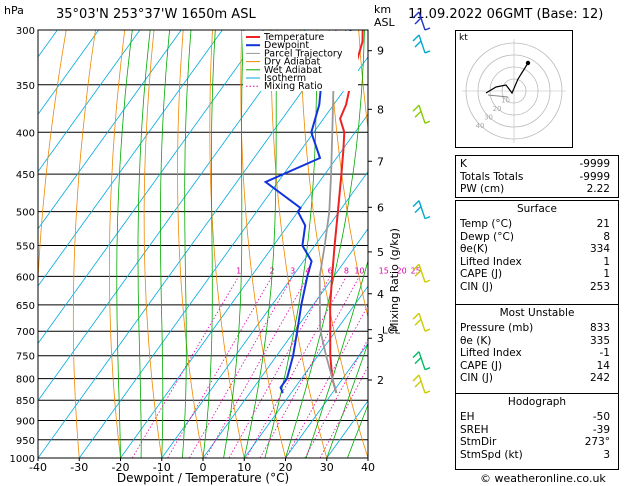 The width and height of the screenshot is (629, 486). Describe the element at coordinates (603, 365) in the screenshot. I see `indices-row-value: 14` at that location.